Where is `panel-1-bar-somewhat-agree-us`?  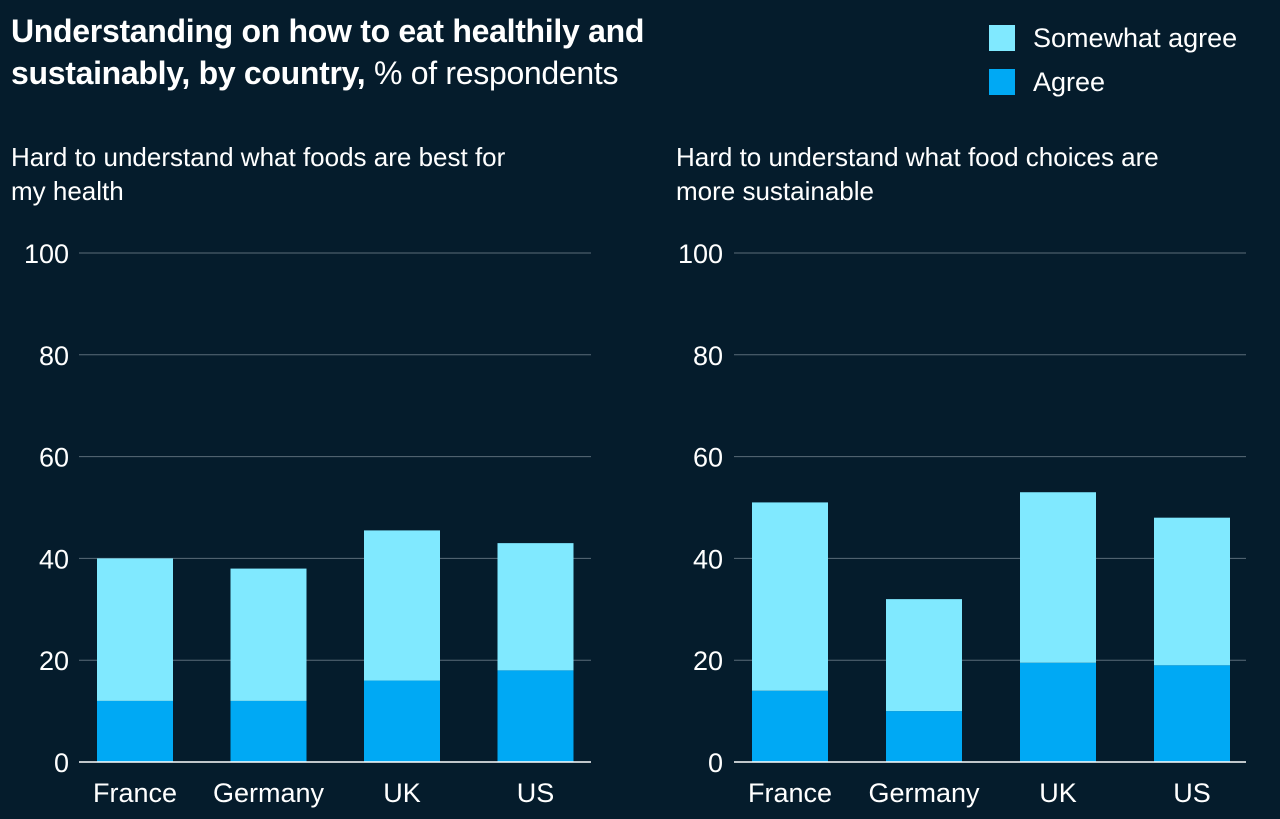
panel-1-bar-somewhat-agree-us is located at coordinates (535, 607).